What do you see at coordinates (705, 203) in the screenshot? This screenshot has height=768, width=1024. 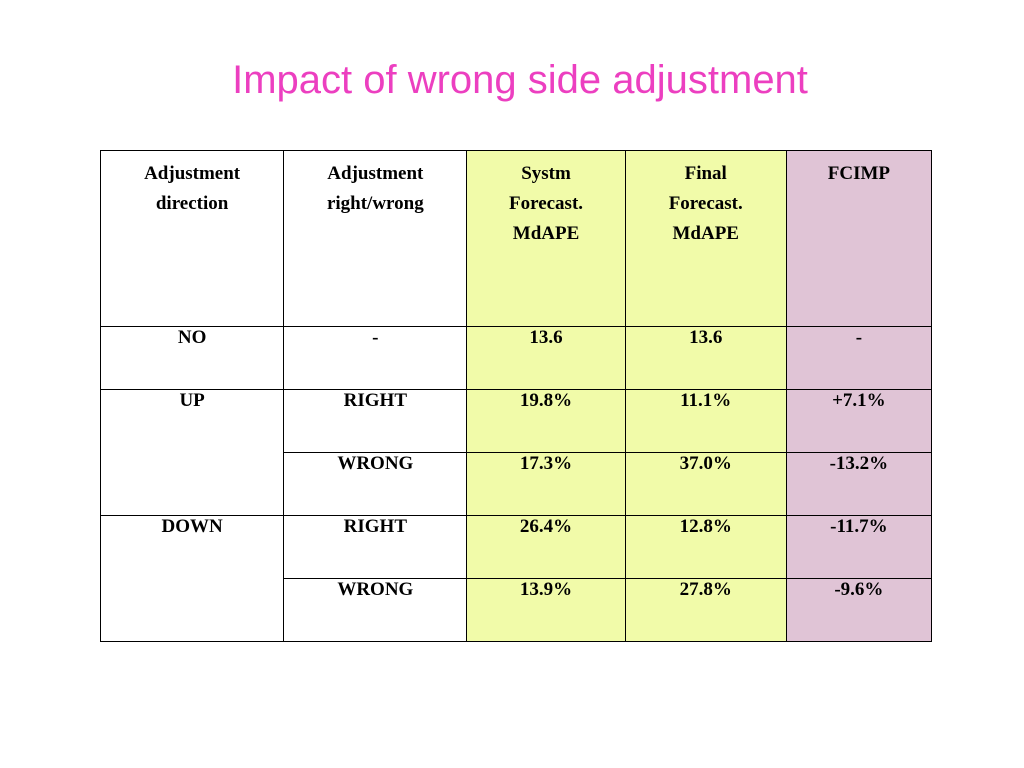 I see `header-final-line-2: Forecast.` at bounding box center [705, 203].